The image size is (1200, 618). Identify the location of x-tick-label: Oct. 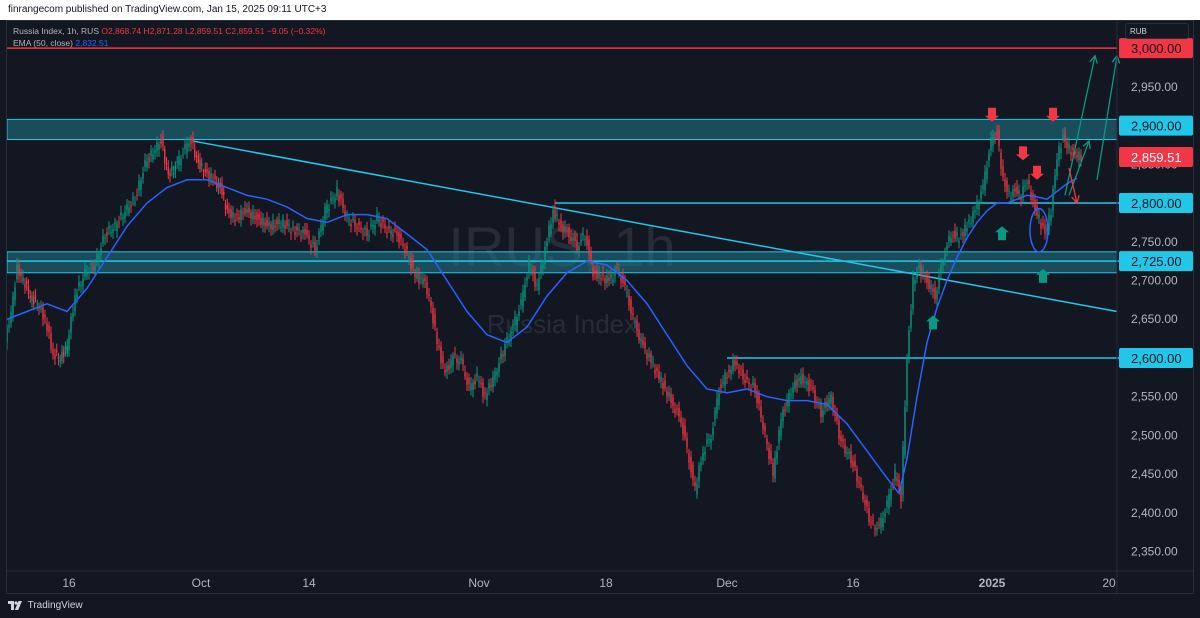
(201, 583).